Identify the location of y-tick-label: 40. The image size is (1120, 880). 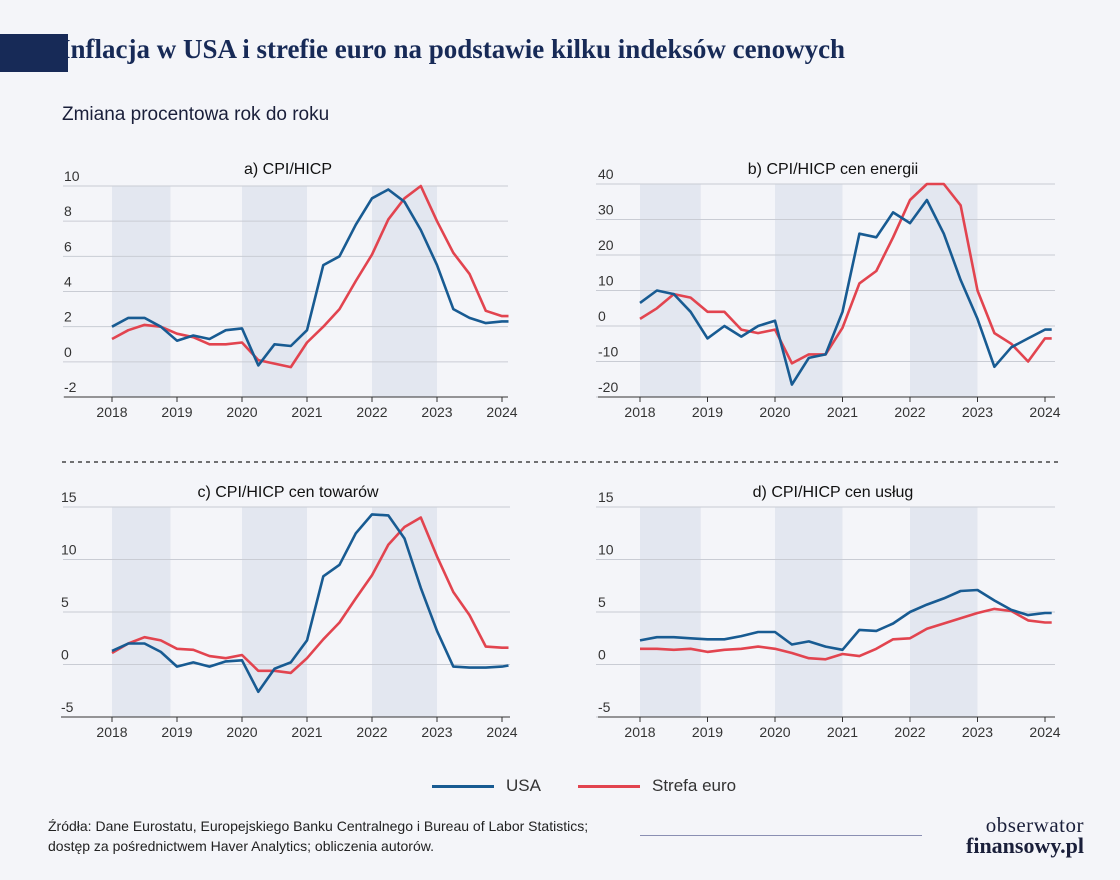
(606, 174).